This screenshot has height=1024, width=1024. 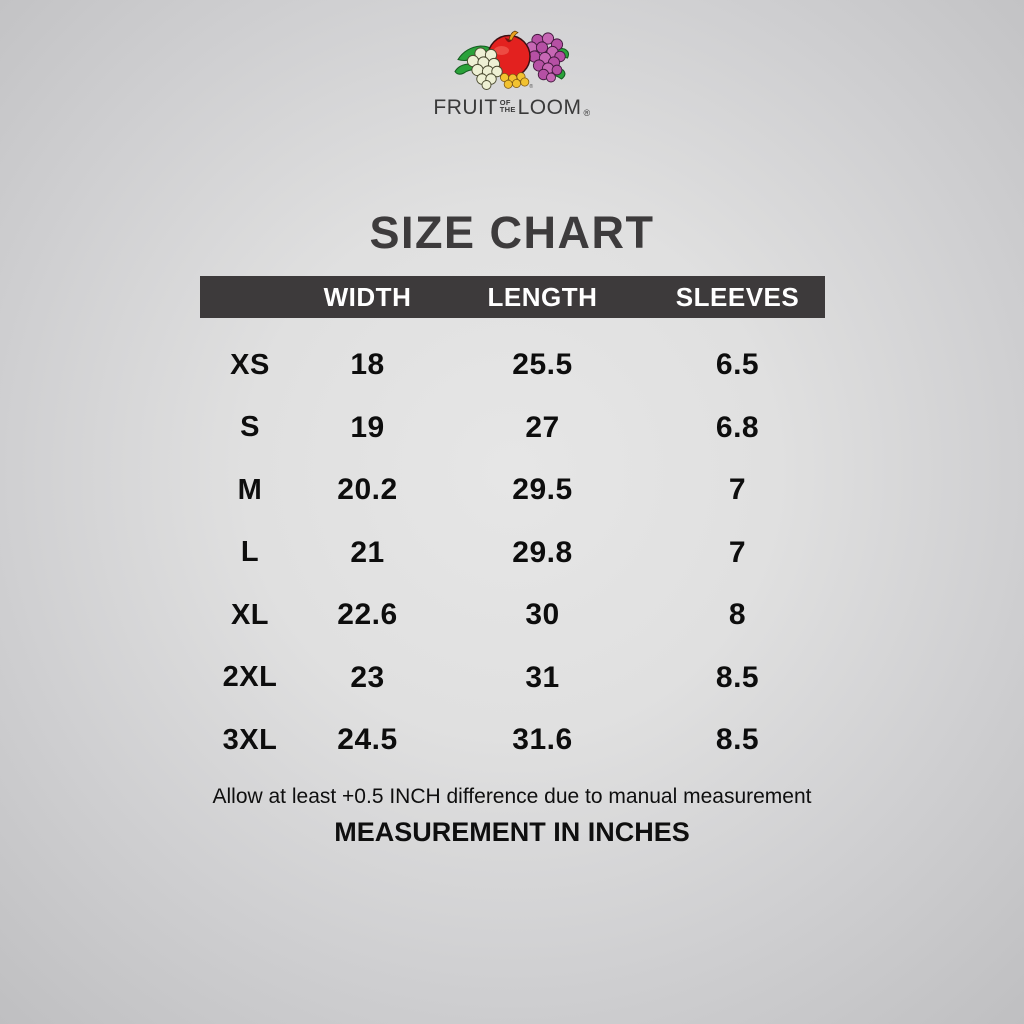 I want to click on brand-header: ® FRUIT OF THE LOOM ®, so click(x=512, y=72).